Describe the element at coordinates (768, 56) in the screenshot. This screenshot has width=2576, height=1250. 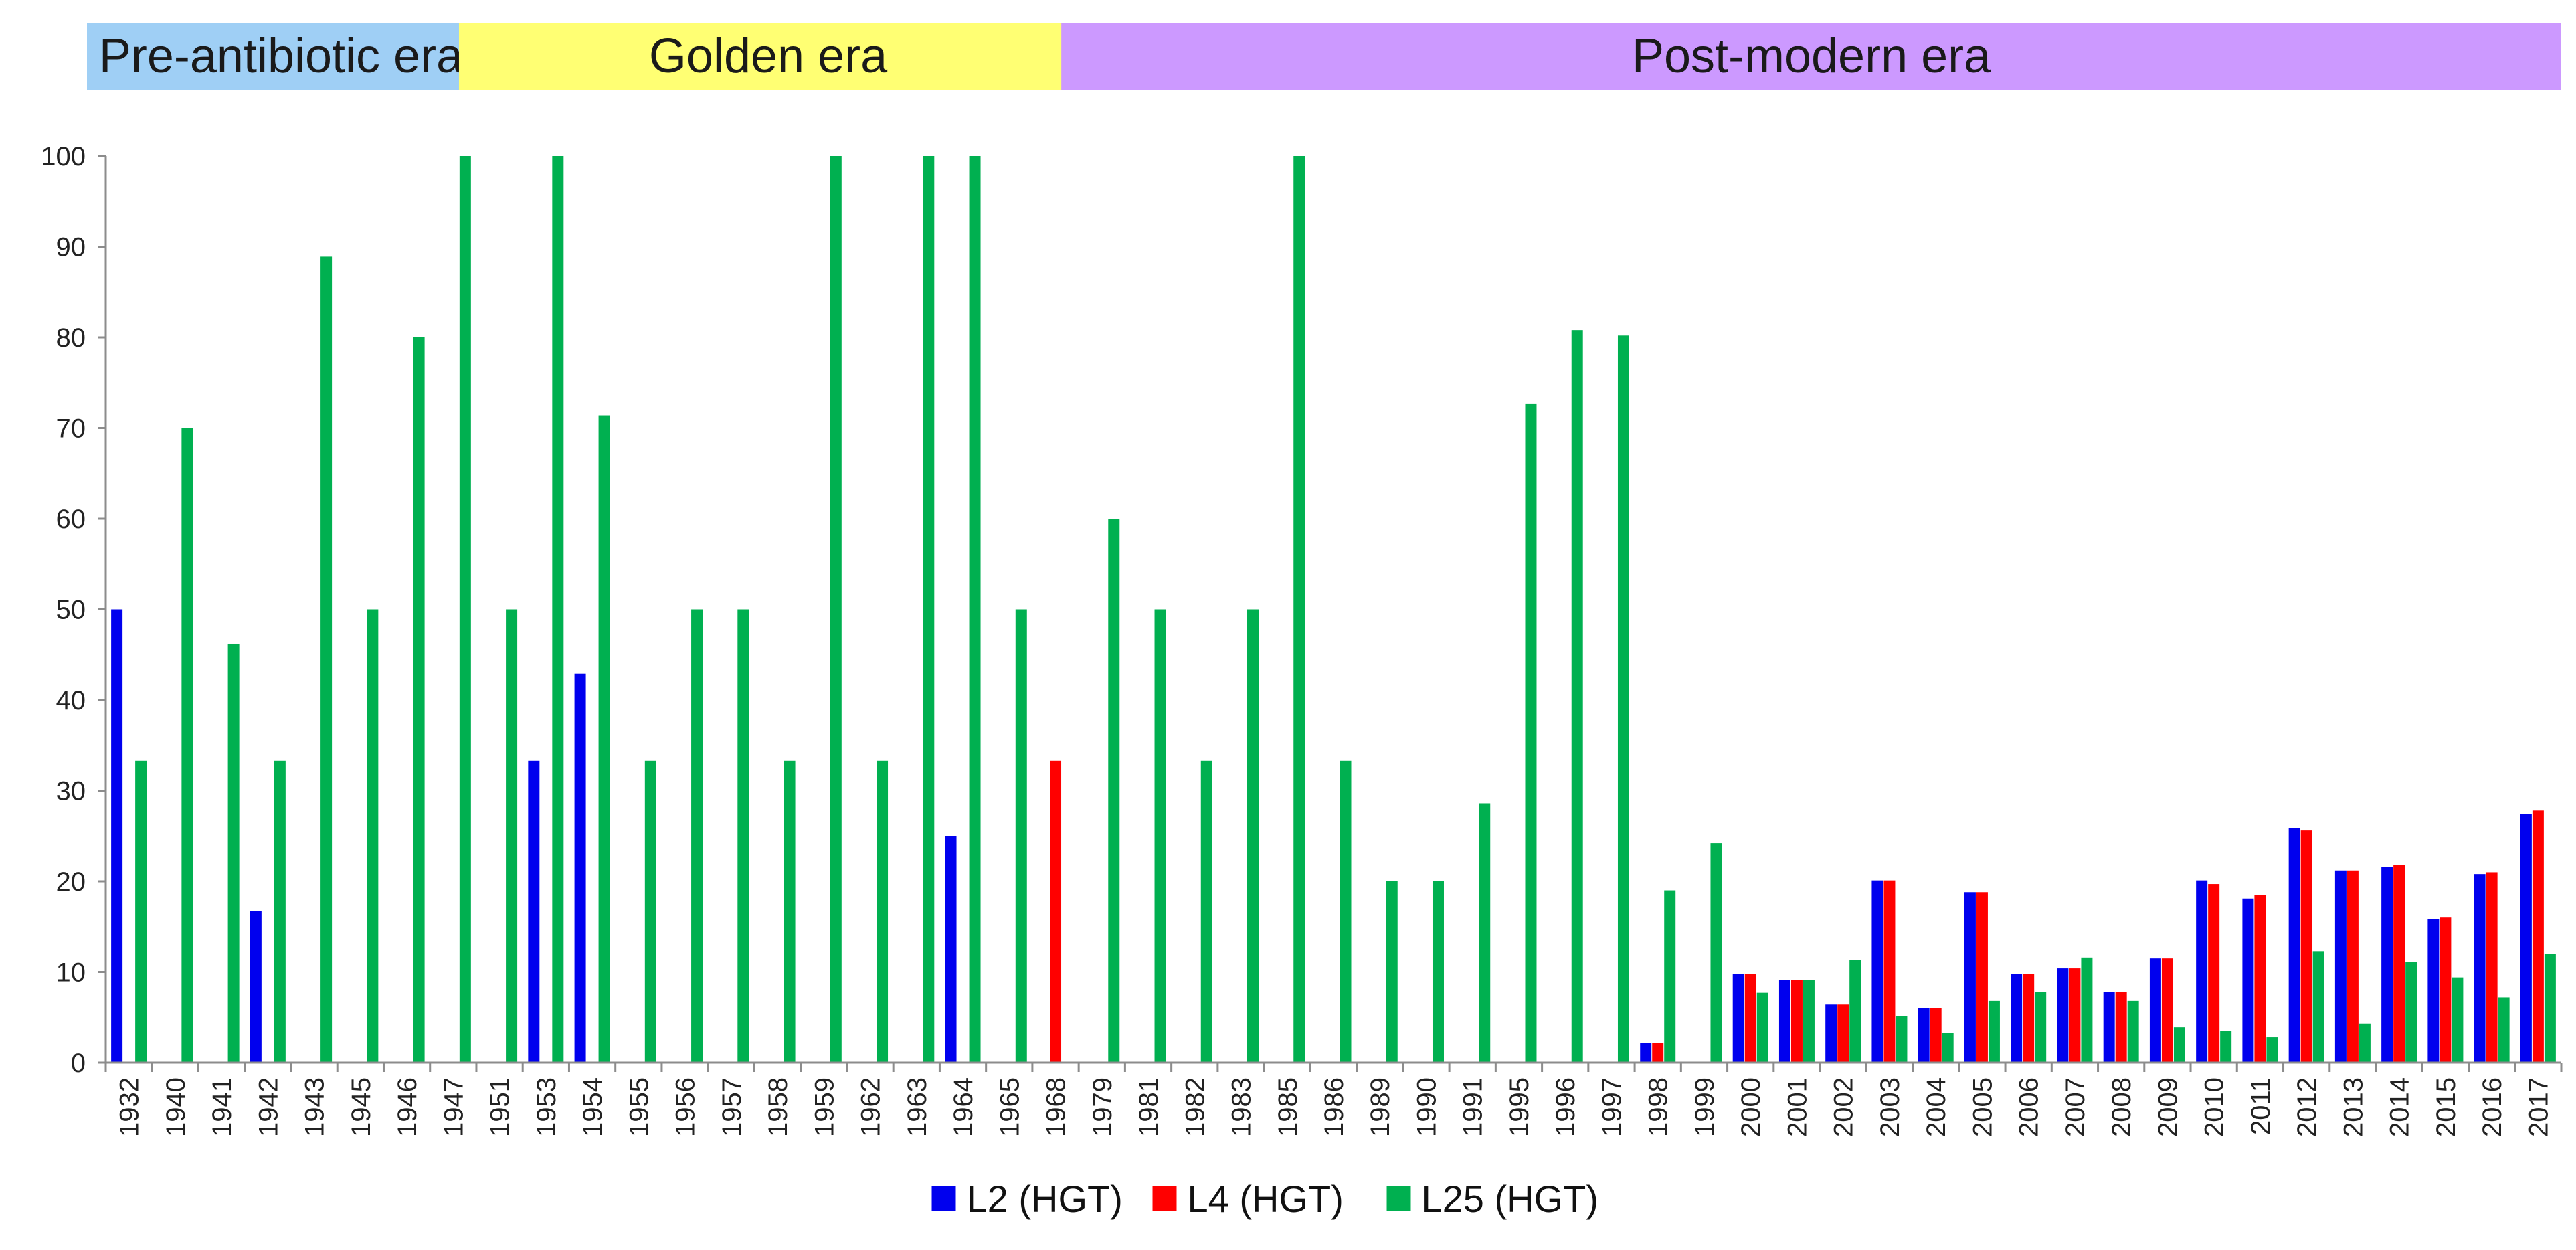
I see `era-label-1: Golden era` at that location.